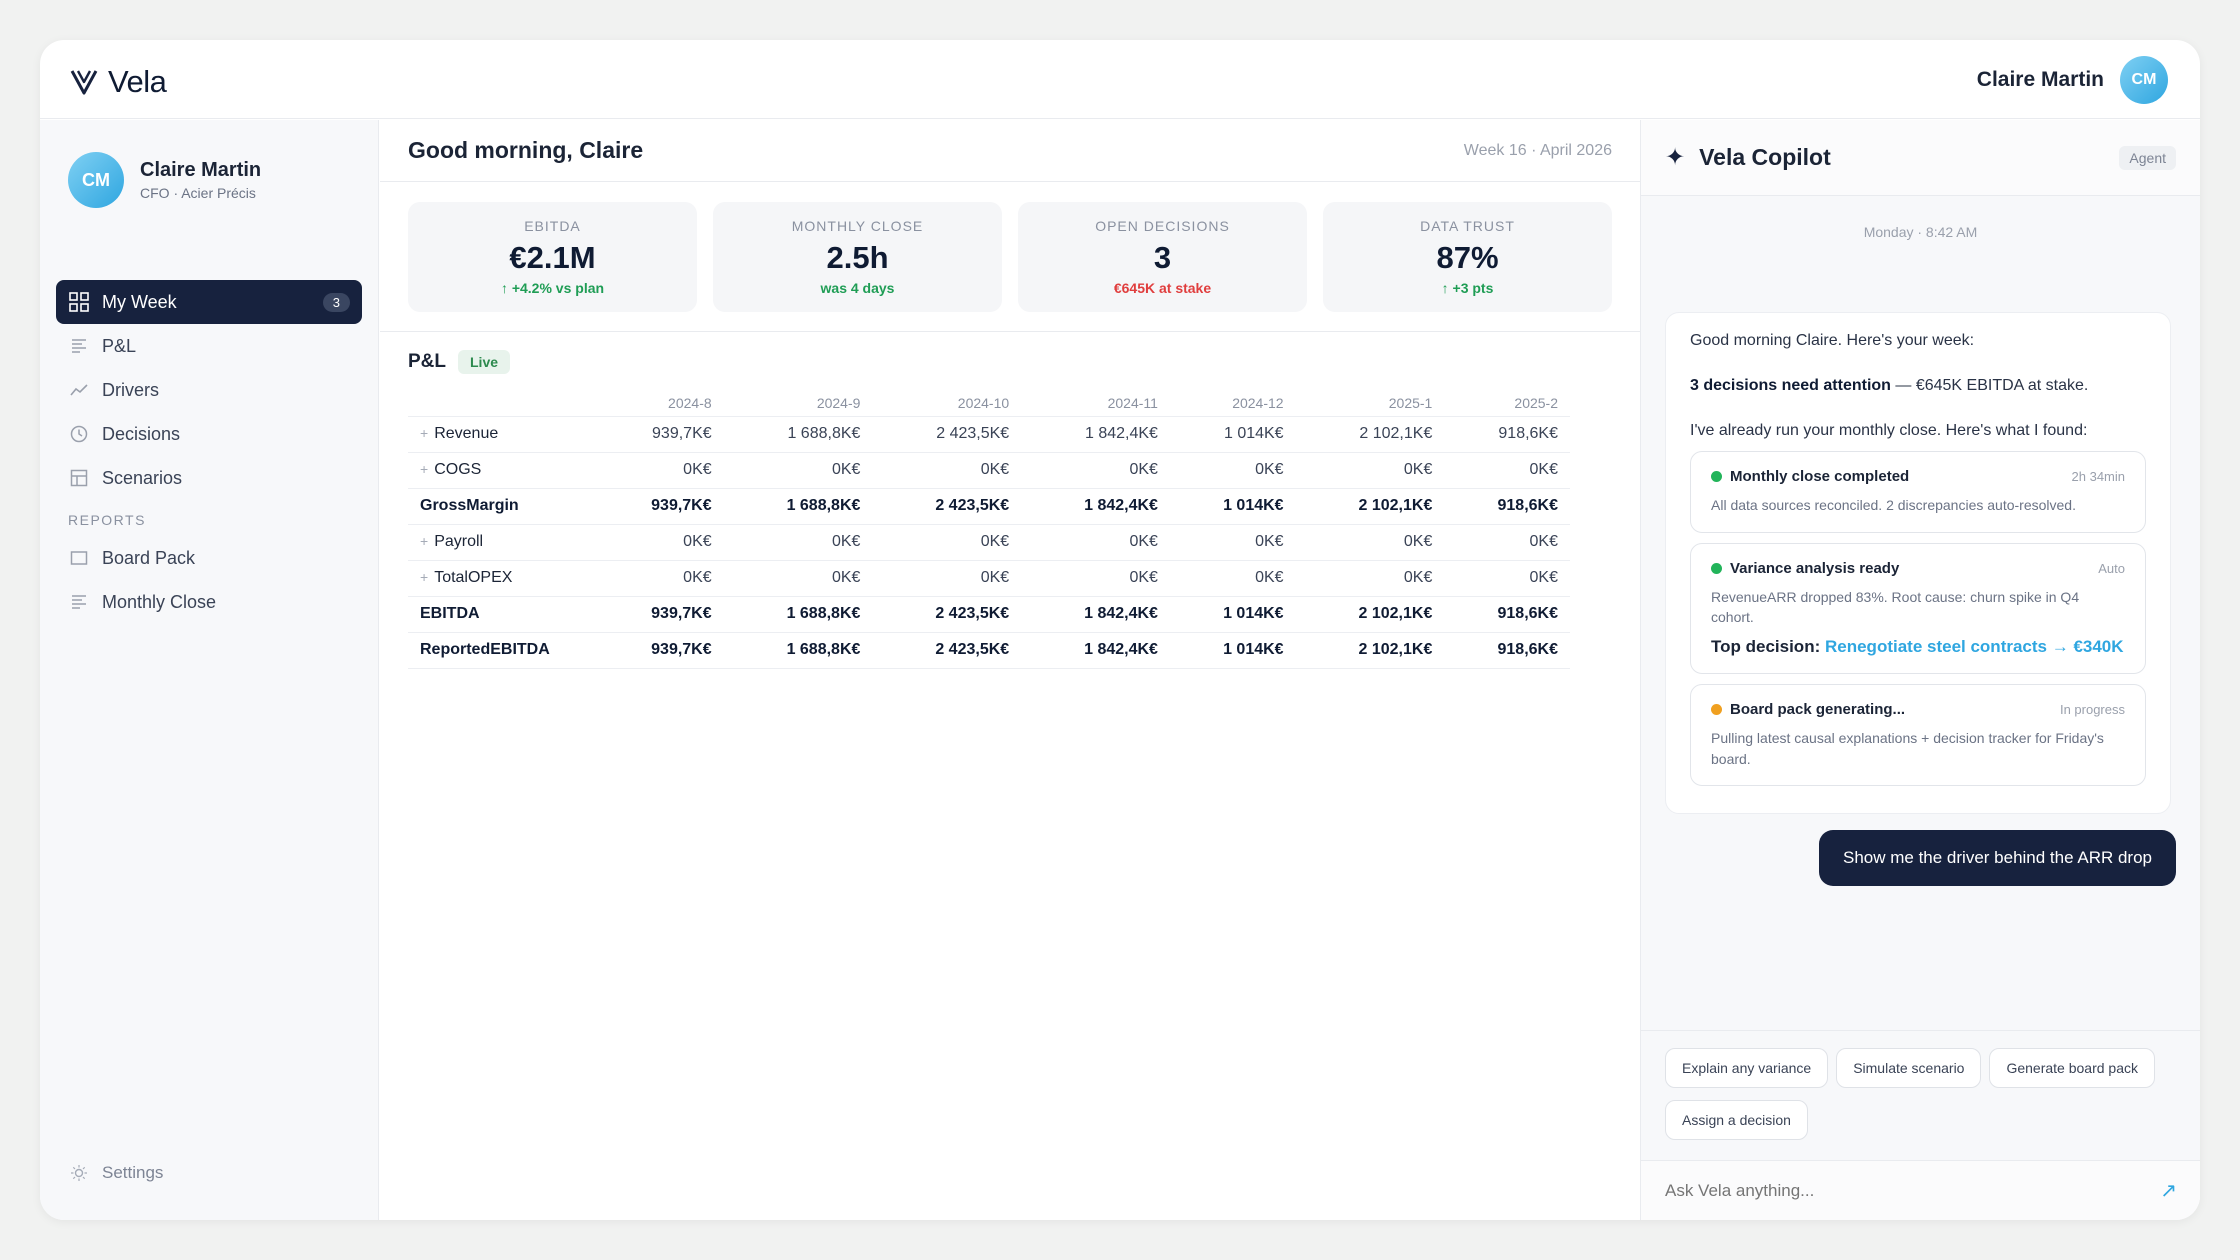  Describe the element at coordinates (503, 403) in the screenshot. I see `column-header` at that location.